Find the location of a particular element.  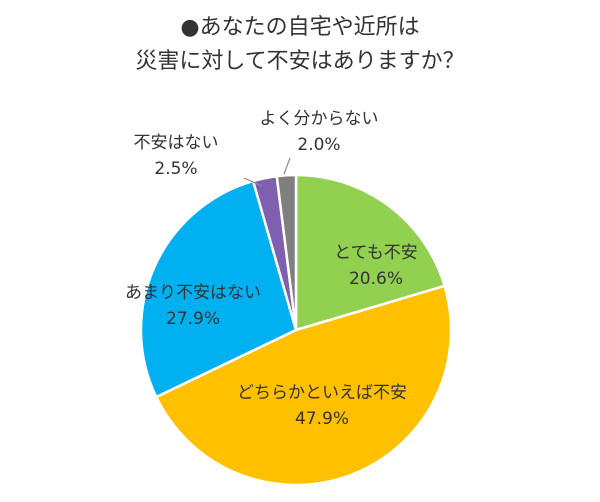

chart-title-line-2: 災害に対して不安はありますか？ is located at coordinates (299, 61).